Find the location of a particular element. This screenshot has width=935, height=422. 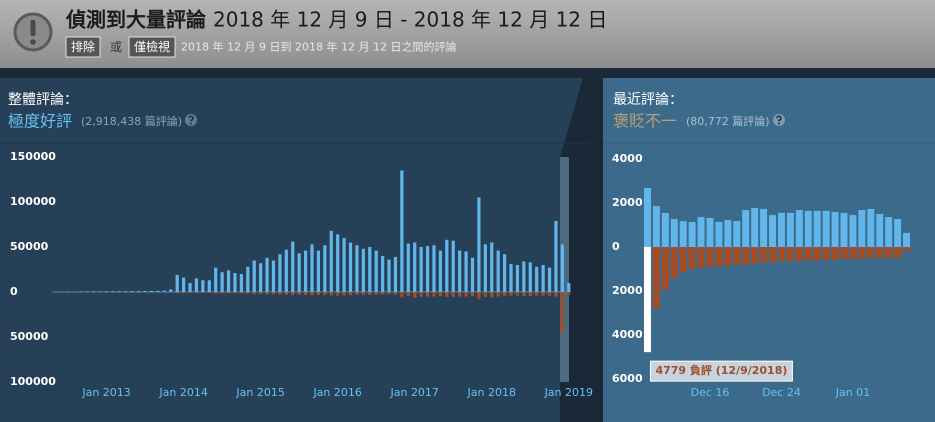

overall-count: (2,918,438 篇評論) is located at coordinates (131, 121).